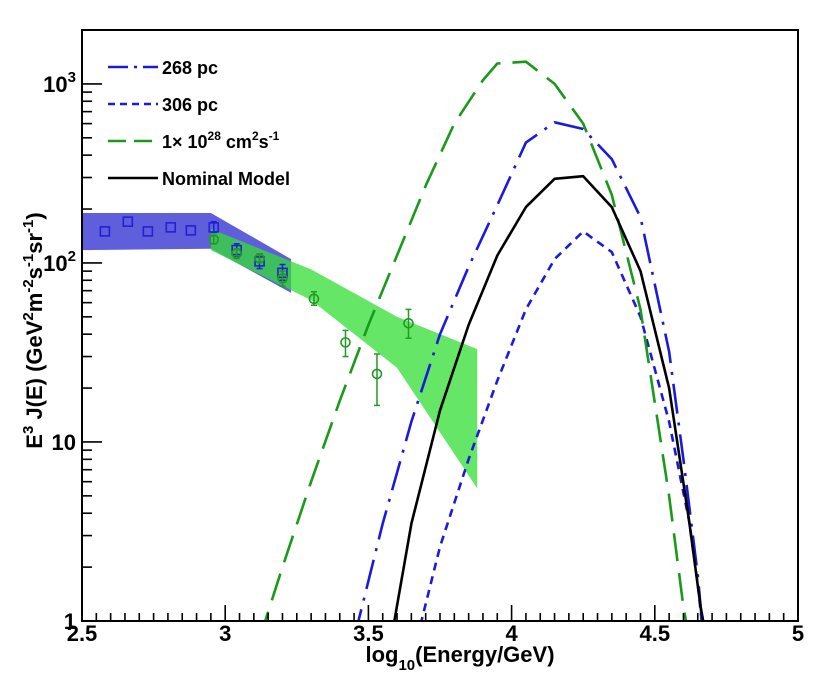 This screenshot has height=686, width=830. I want to click on legend-label-268-pc: 268 pc, so click(190, 68).